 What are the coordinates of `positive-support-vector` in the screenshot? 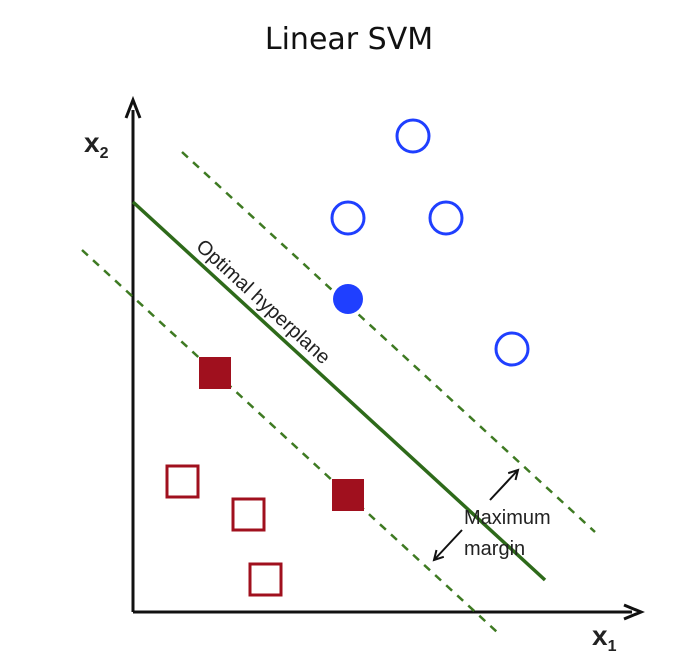 It's located at (348, 299).